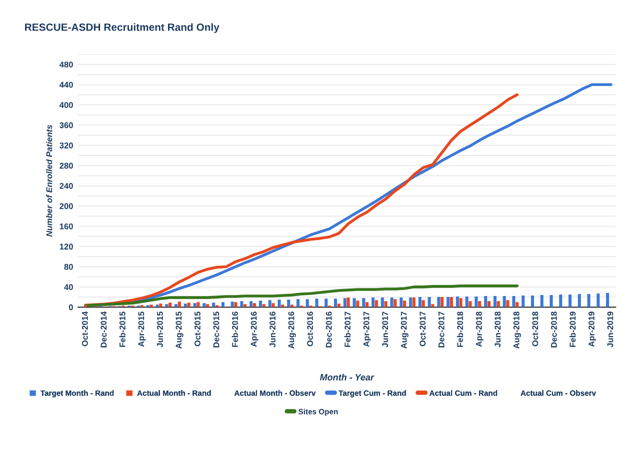 This screenshot has width=625, height=464. Describe the element at coordinates (68, 287) in the screenshot. I see `y-tick-label: 40` at that location.